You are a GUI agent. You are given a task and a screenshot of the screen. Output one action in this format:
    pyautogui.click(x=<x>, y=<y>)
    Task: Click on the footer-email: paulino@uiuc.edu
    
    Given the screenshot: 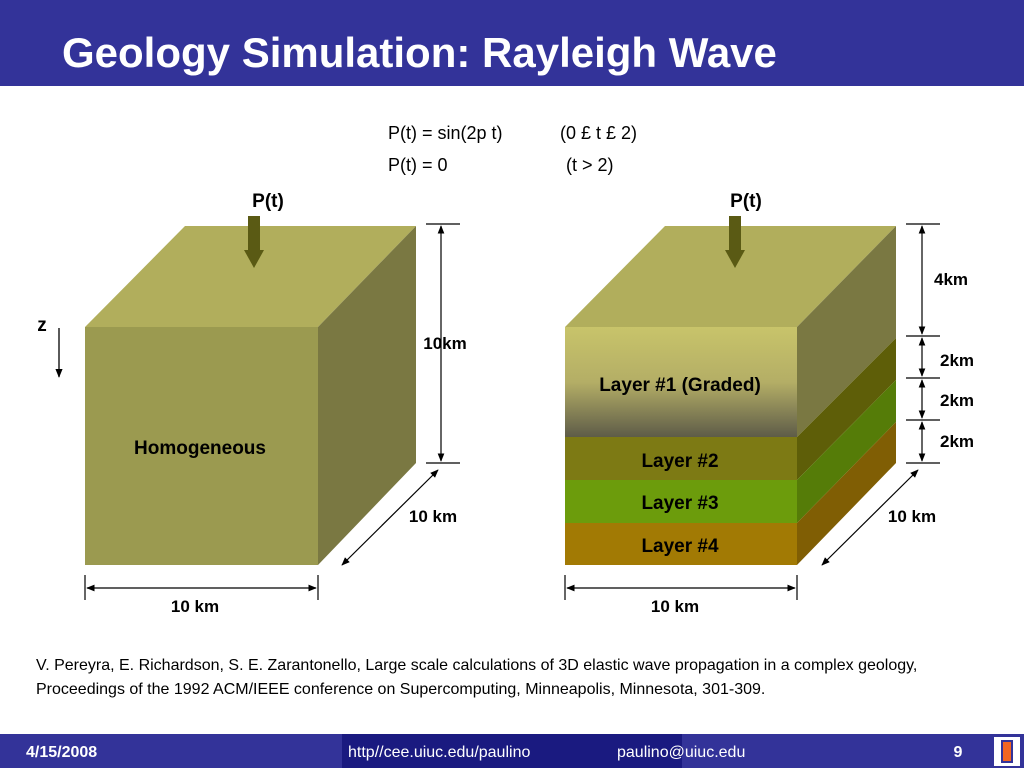 What is the action you would take?
    pyautogui.click(x=681, y=752)
    